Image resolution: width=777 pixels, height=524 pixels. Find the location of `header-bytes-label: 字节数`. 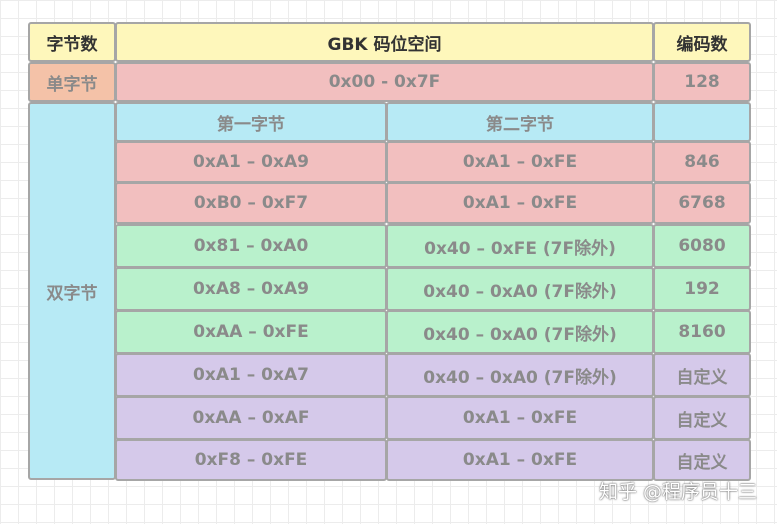

header-bytes-label: 字节数 is located at coordinates (72, 42).